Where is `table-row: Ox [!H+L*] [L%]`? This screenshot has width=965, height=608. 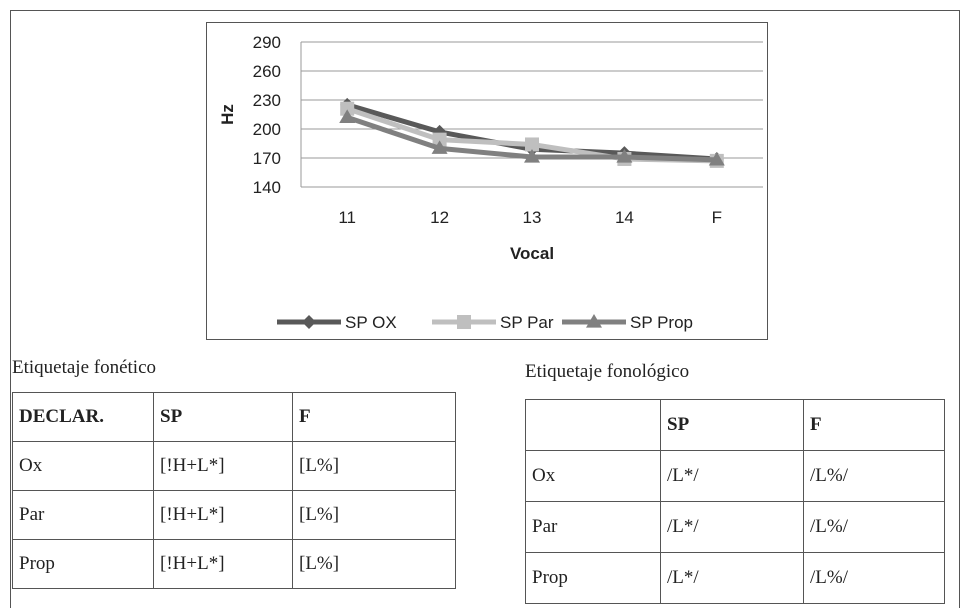
table-row: Ox [!H+L*] [L%] is located at coordinates (234, 466).